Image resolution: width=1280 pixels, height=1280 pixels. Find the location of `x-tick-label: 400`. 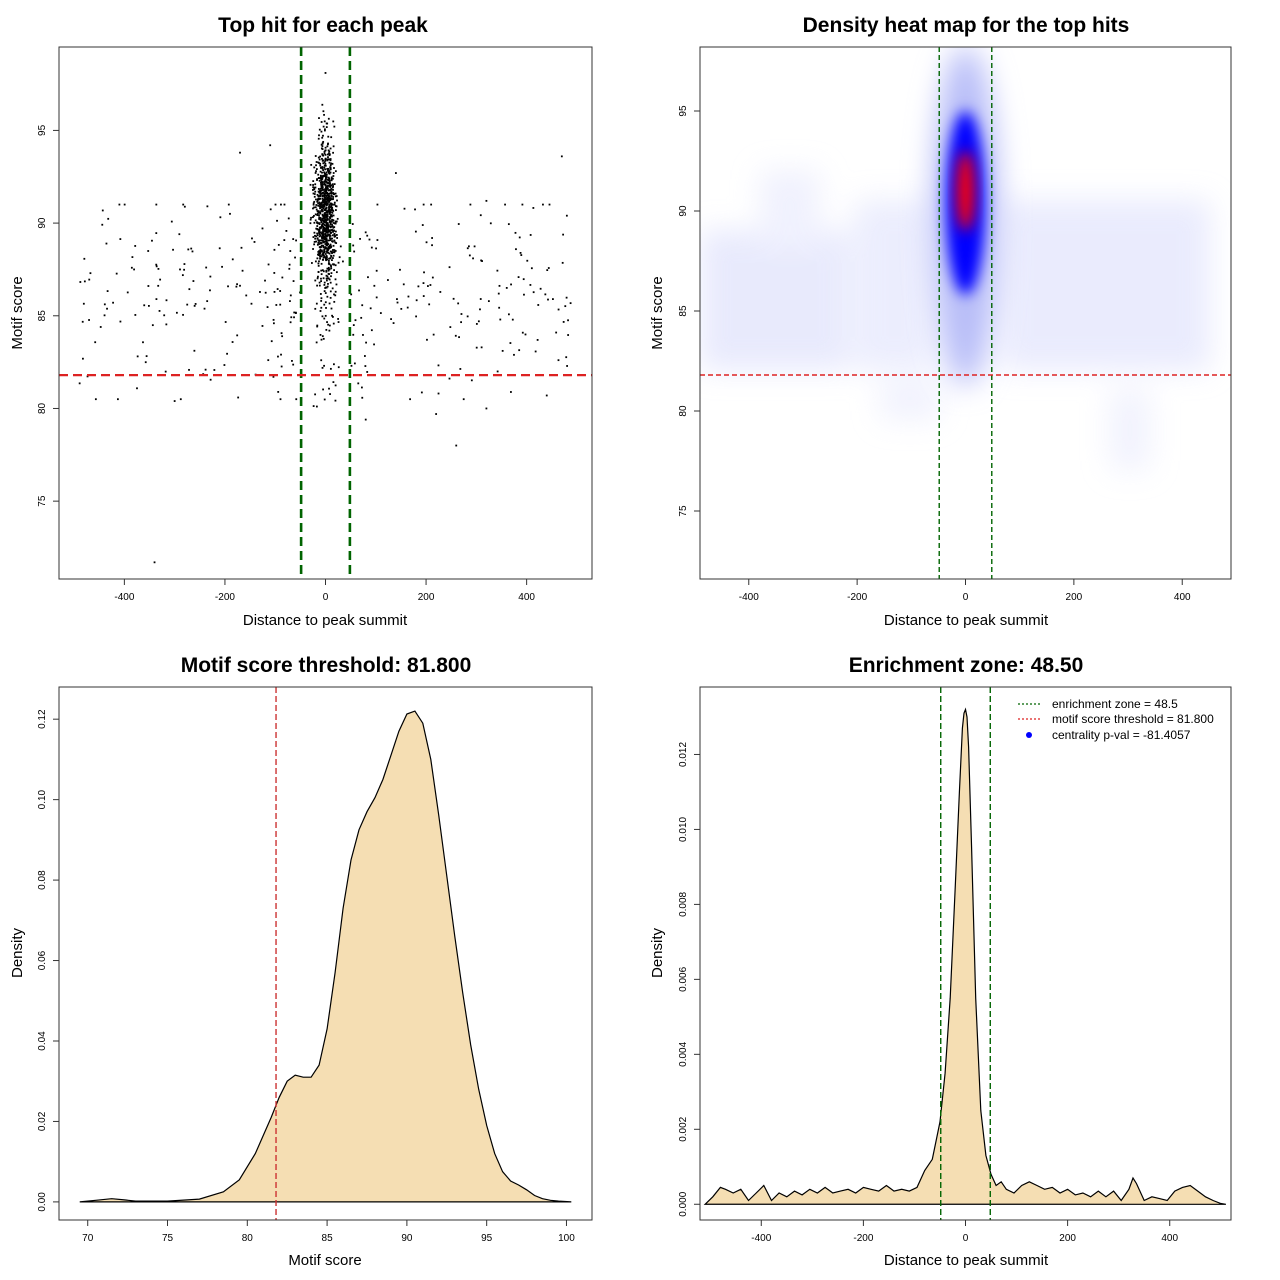

x-tick-label: 400 is located at coordinates (1169, 1238).